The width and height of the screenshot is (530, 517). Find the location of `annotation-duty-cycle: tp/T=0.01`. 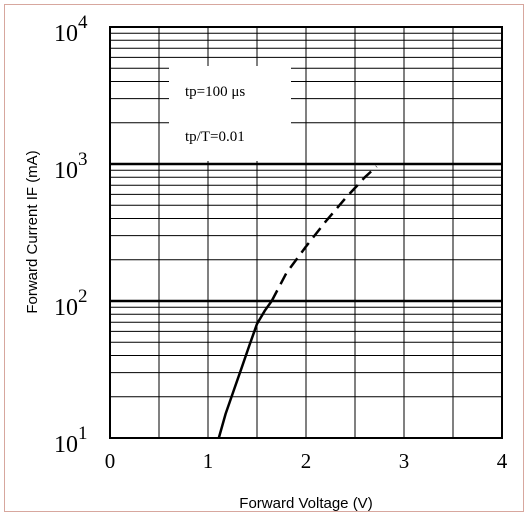

annotation-duty-cycle: tp/T=0.01 is located at coordinates (215, 137).